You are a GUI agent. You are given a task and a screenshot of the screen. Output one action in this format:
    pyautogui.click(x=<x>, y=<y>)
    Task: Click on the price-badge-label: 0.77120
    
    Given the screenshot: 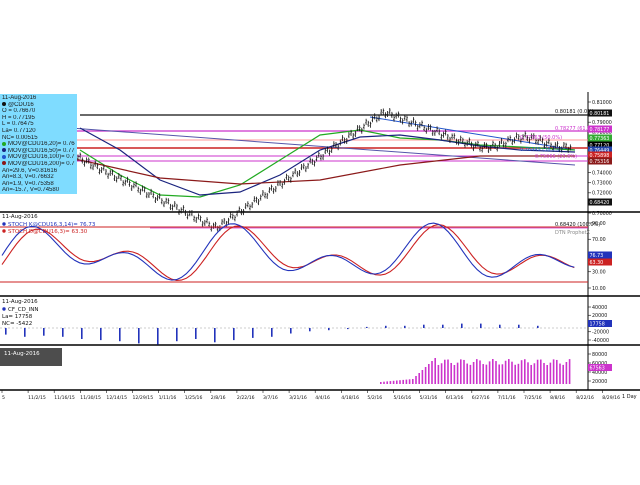 What is the action you would take?
    pyautogui.click(x=600, y=146)
    